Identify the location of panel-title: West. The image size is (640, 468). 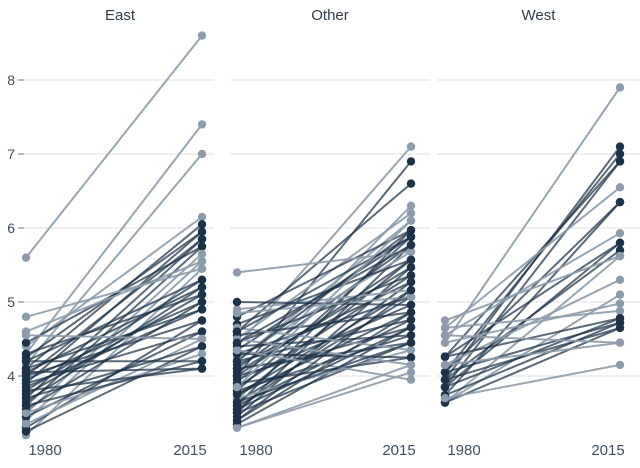
(539, 15).